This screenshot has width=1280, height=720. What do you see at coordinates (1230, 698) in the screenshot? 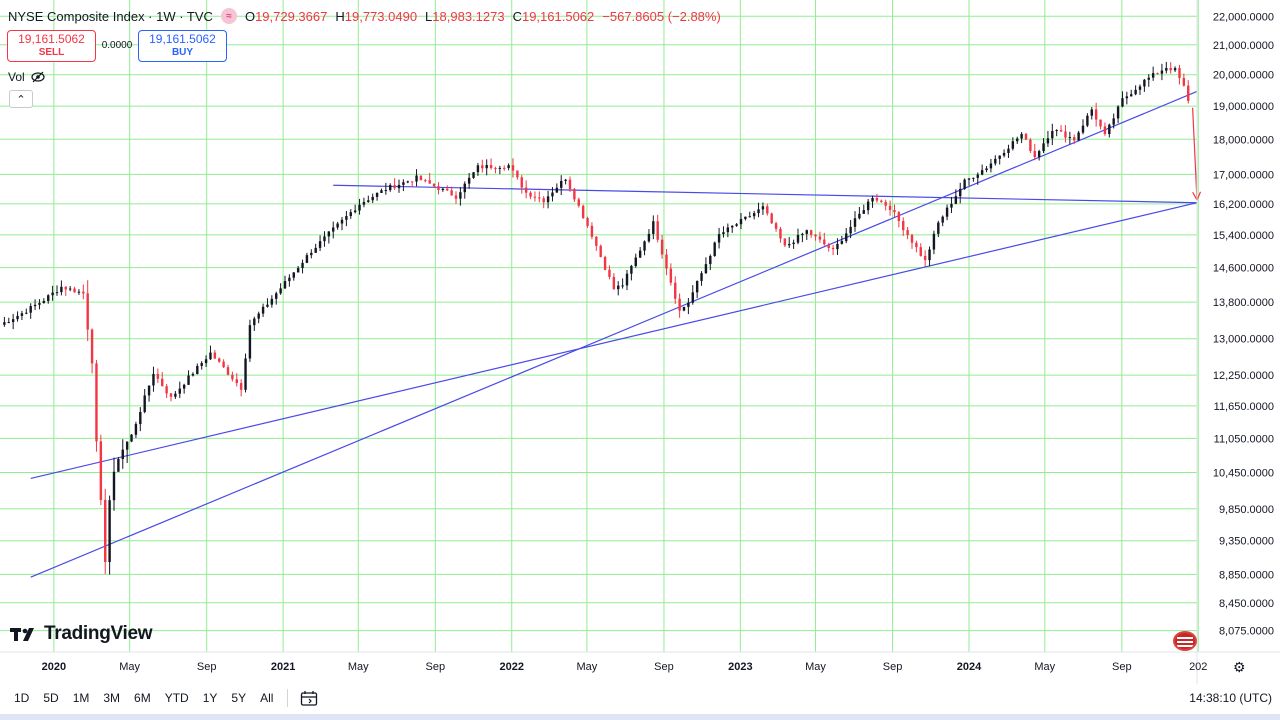
I see `clock-readout: 14:38:10 (UTC)` at bounding box center [1230, 698].